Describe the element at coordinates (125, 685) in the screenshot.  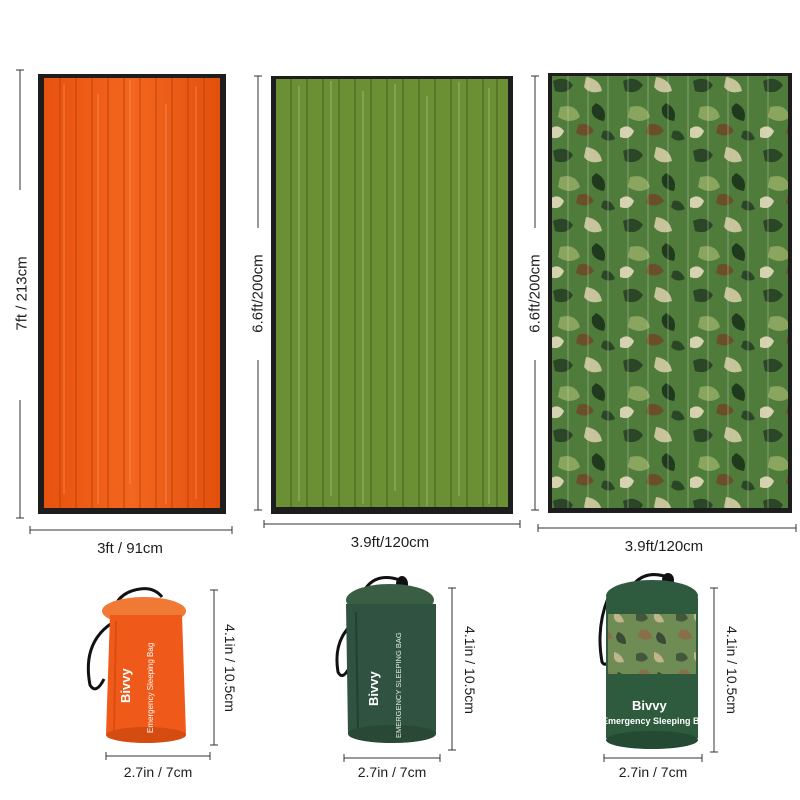
I see `orange-pouch-brand: Bivvy` at that location.